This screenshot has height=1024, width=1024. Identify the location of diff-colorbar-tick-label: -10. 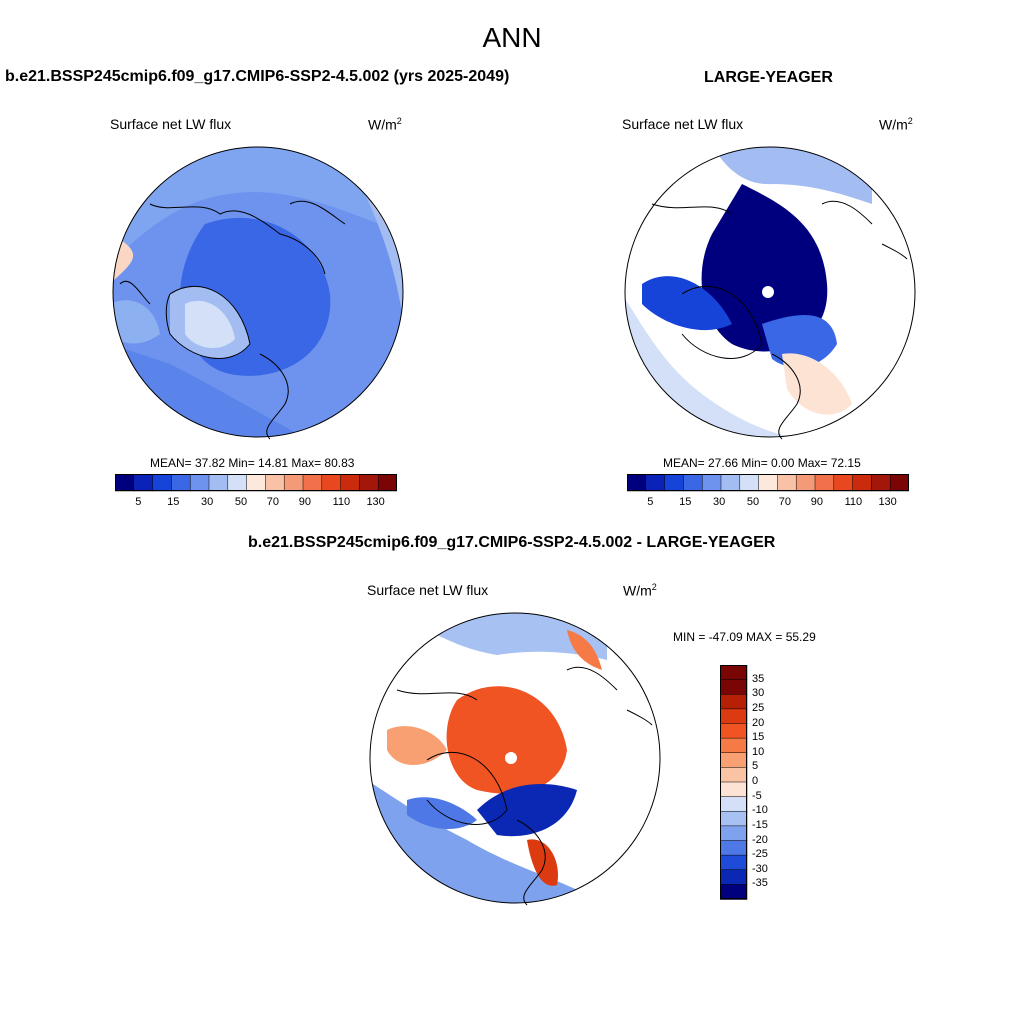
(760, 810).